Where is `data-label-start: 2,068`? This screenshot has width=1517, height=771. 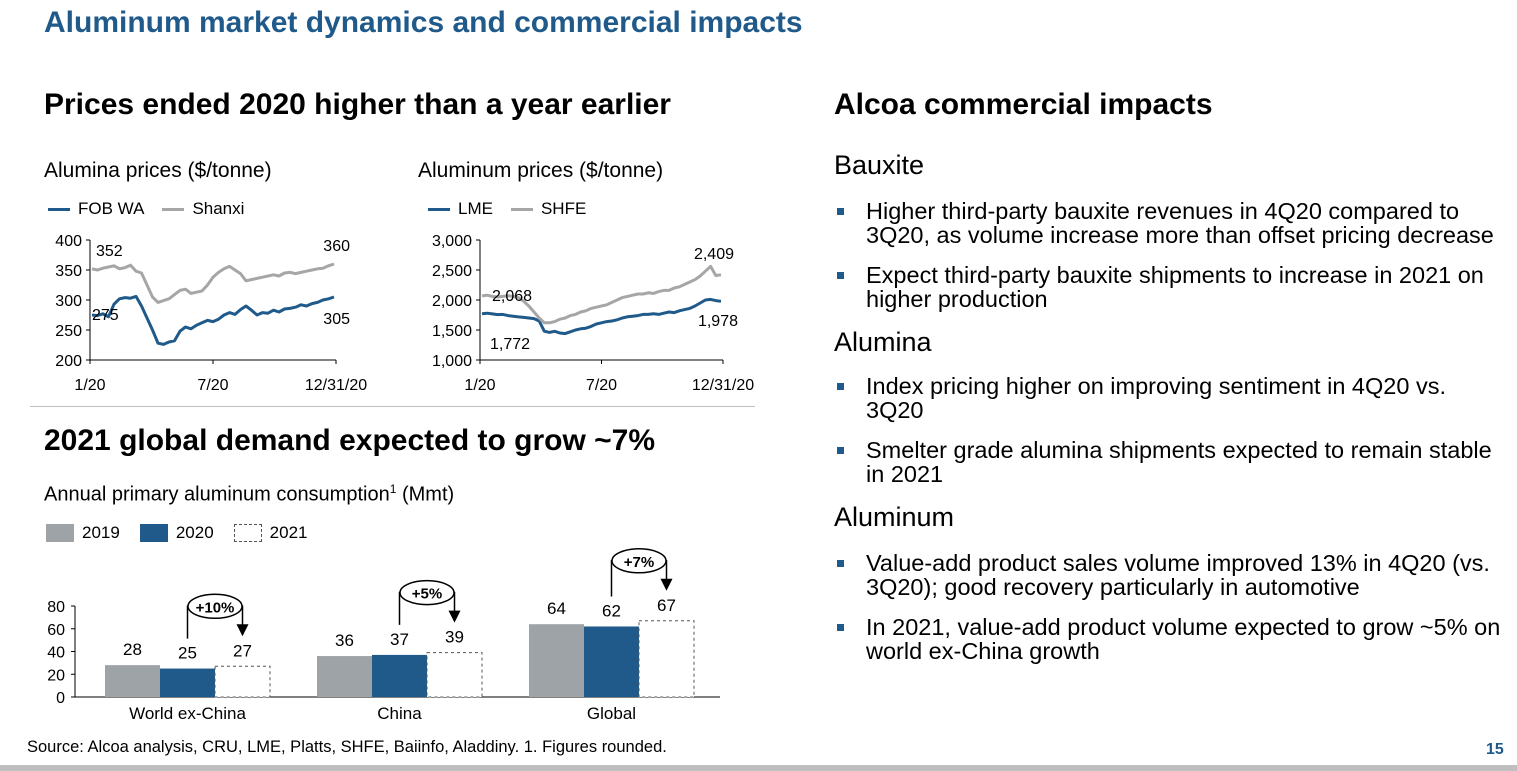 data-label-start: 2,068 is located at coordinates (512, 296).